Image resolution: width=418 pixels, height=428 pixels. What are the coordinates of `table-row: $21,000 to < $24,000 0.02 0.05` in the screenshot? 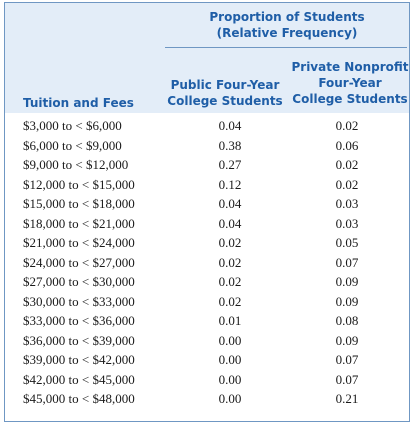 It's located at (207, 243).